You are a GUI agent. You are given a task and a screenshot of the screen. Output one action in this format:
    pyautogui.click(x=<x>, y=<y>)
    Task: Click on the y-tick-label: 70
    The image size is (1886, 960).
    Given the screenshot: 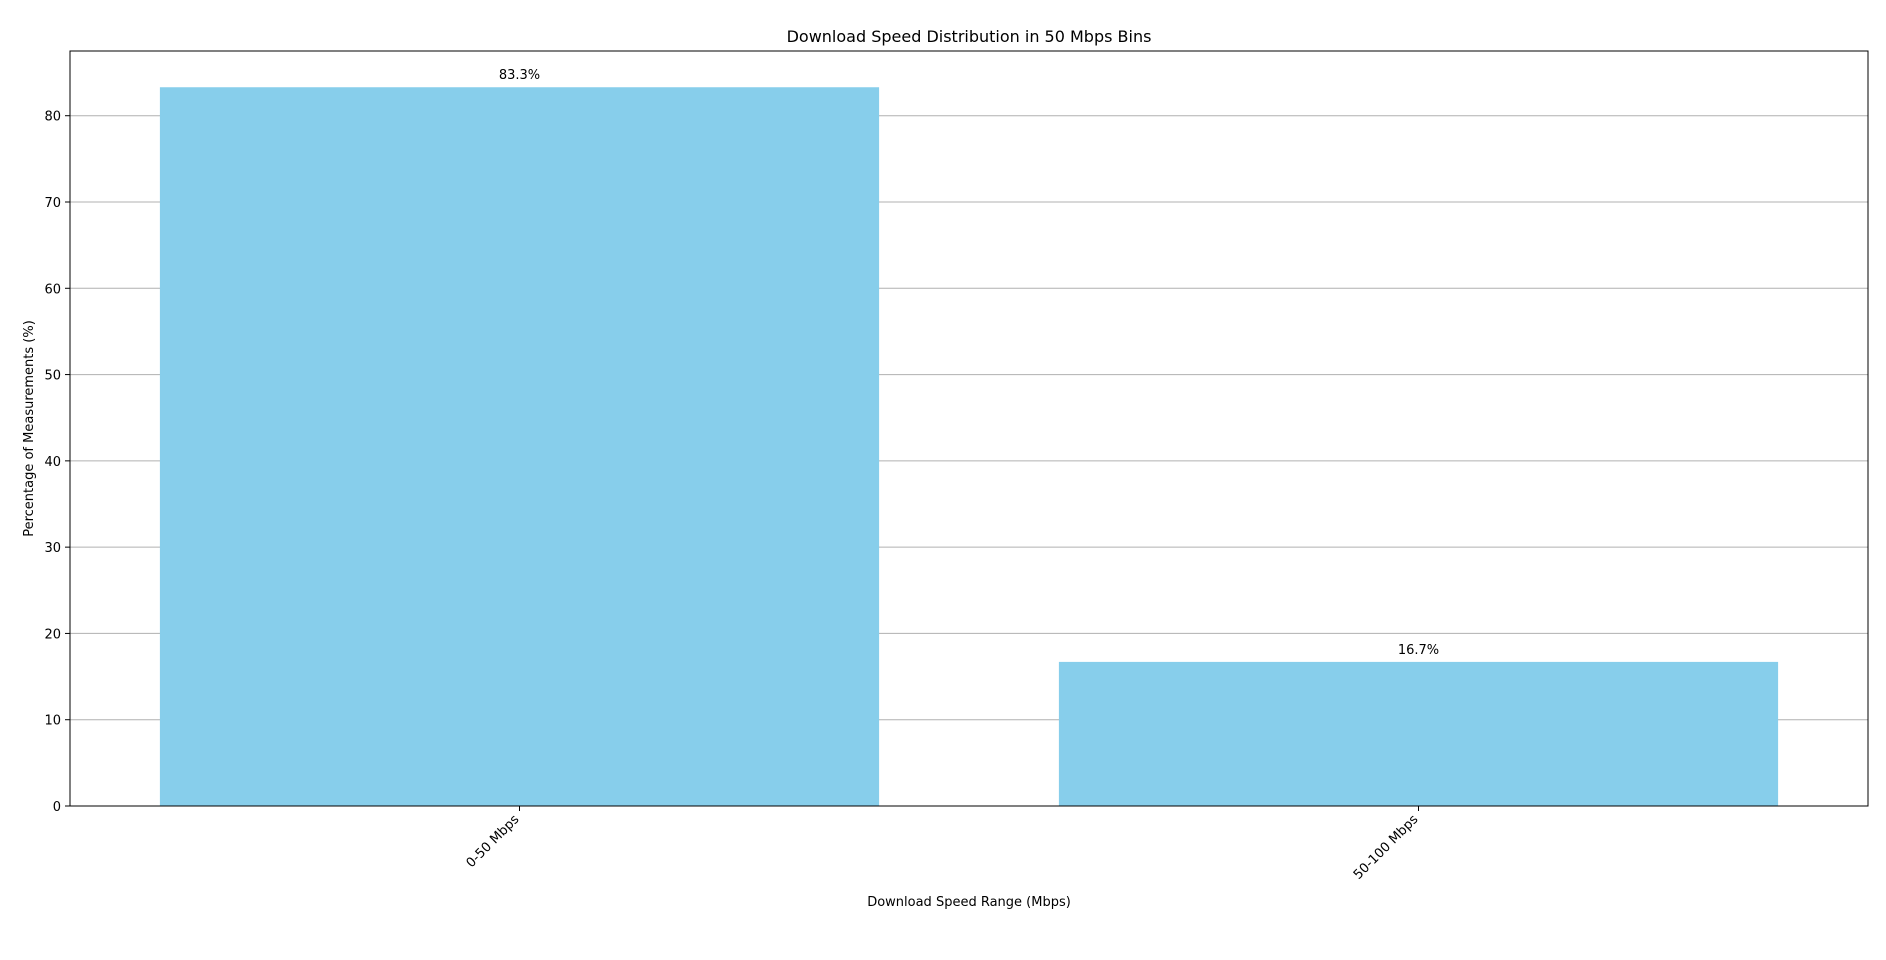 What is the action you would take?
    pyautogui.click(x=52, y=203)
    